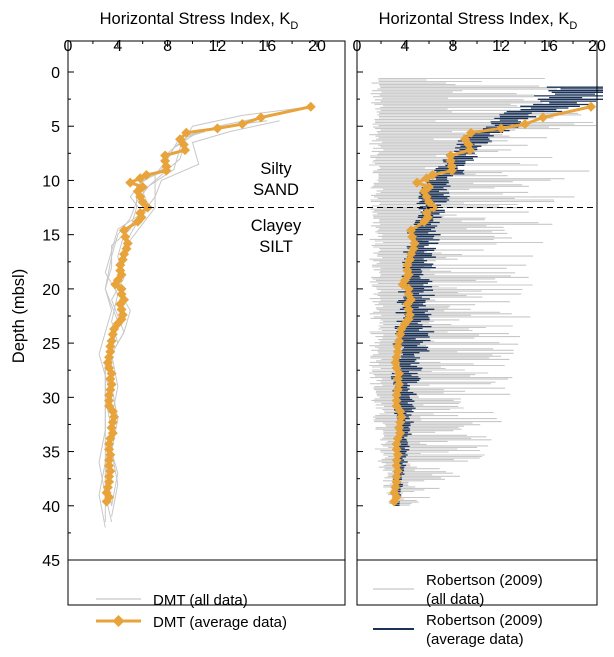  I want to click on y-tick-label: 30, so click(51, 398).